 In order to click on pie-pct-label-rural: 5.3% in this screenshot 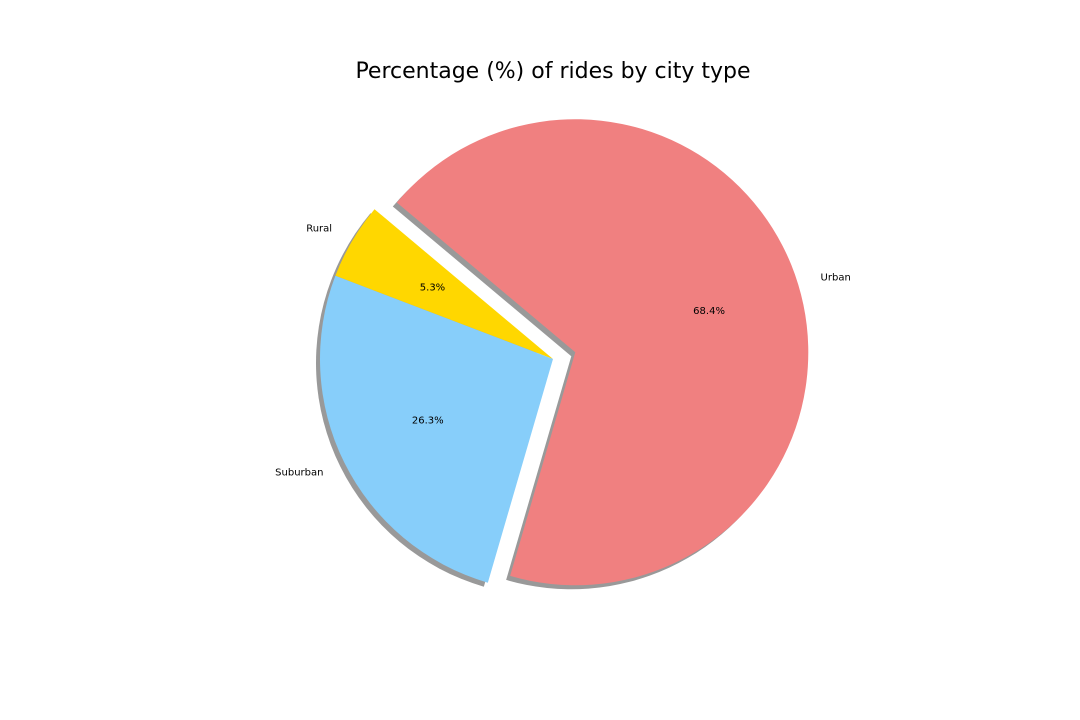, I will do `click(432, 288)`.